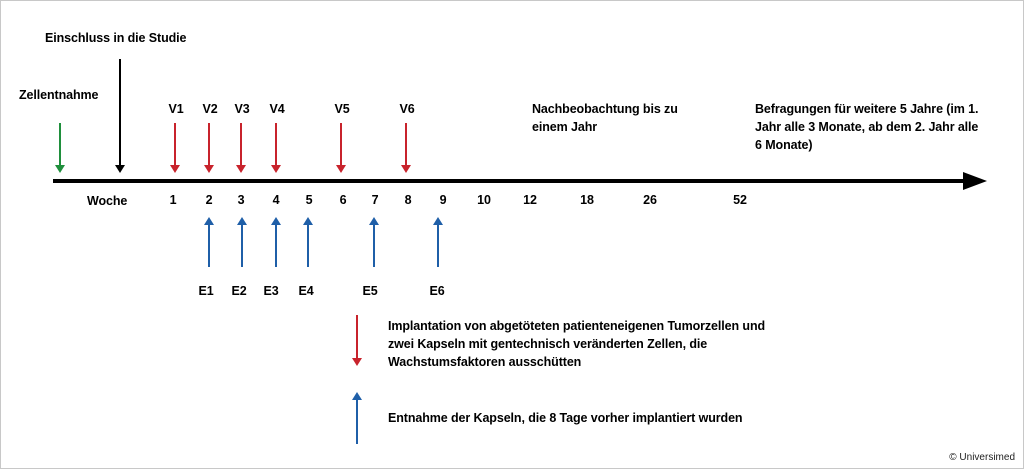 The width and height of the screenshot is (1024, 469). I want to click on week-tick-label: 12, so click(530, 200).